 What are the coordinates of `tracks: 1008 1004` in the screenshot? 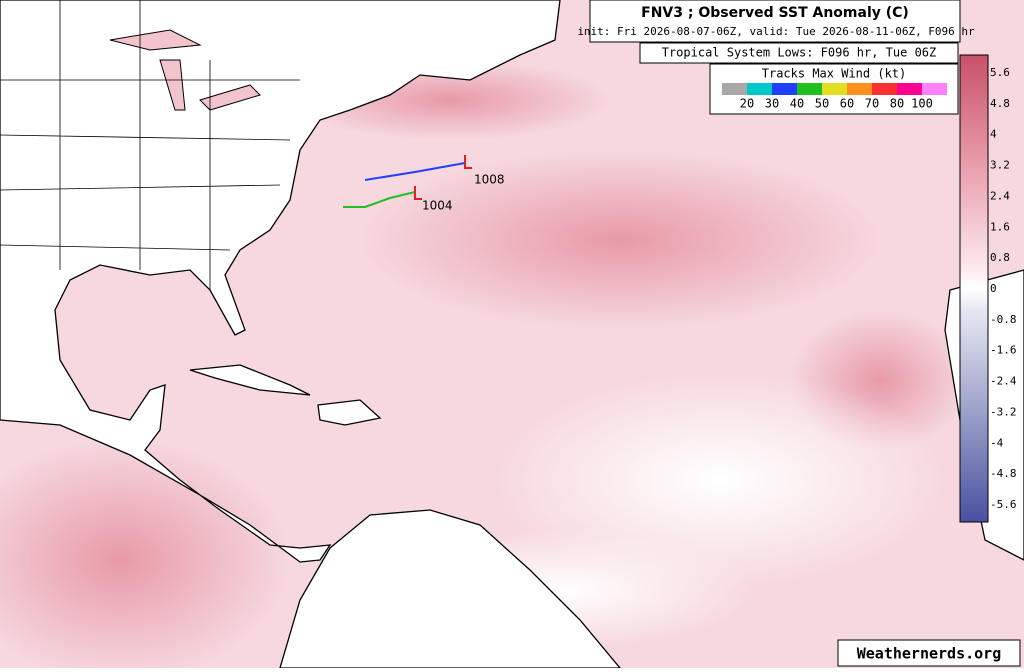 It's located at (424, 184).